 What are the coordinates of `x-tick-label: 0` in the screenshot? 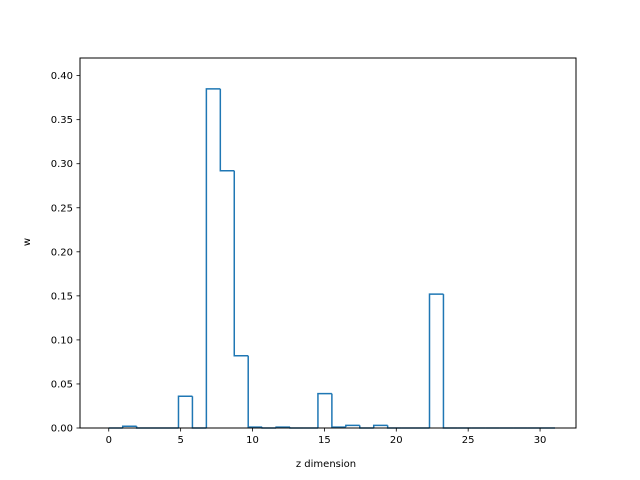 It's located at (109, 440).